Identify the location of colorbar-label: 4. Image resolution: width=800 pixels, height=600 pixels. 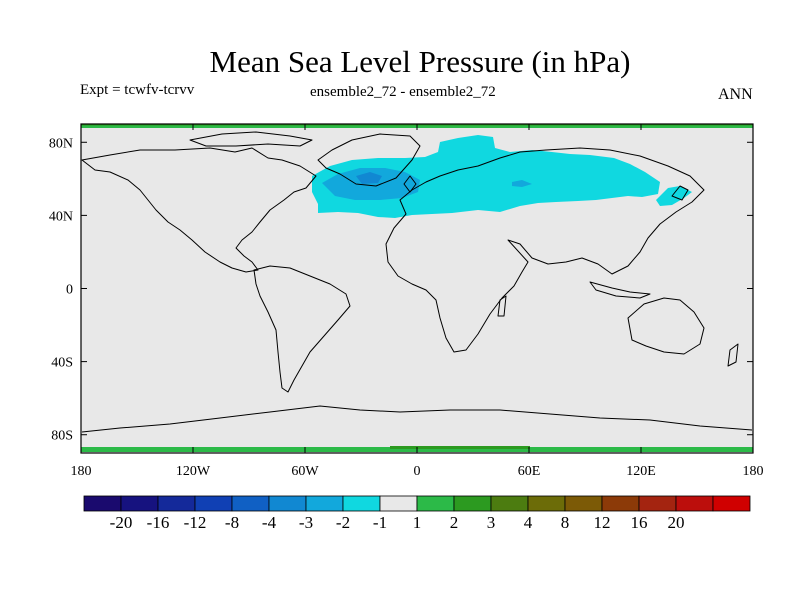
(528, 522).